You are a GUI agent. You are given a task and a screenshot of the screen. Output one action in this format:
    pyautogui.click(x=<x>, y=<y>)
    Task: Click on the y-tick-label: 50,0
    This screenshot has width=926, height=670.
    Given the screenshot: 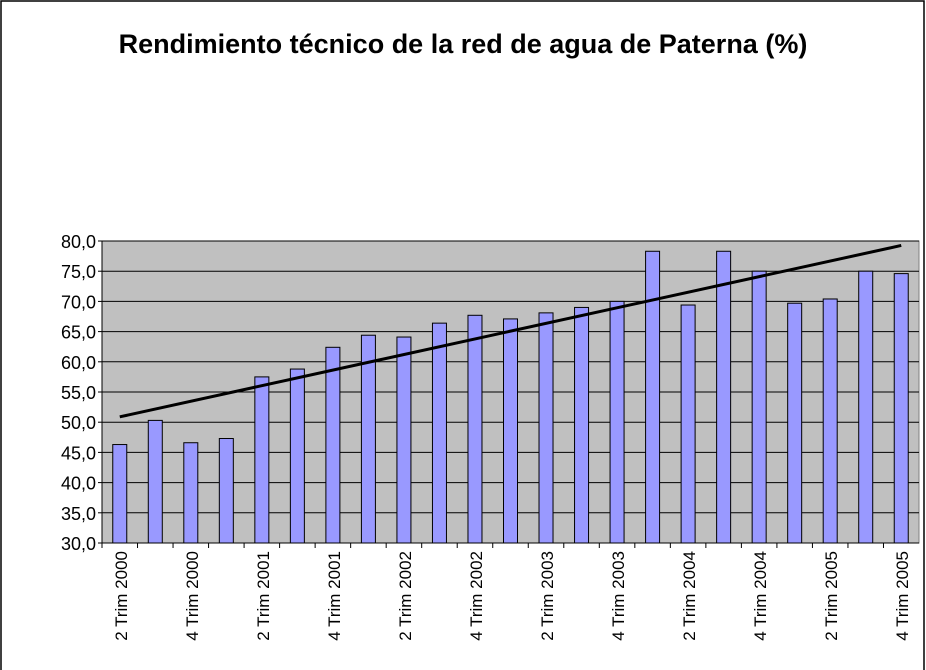 What is the action you would take?
    pyautogui.click(x=78, y=423)
    